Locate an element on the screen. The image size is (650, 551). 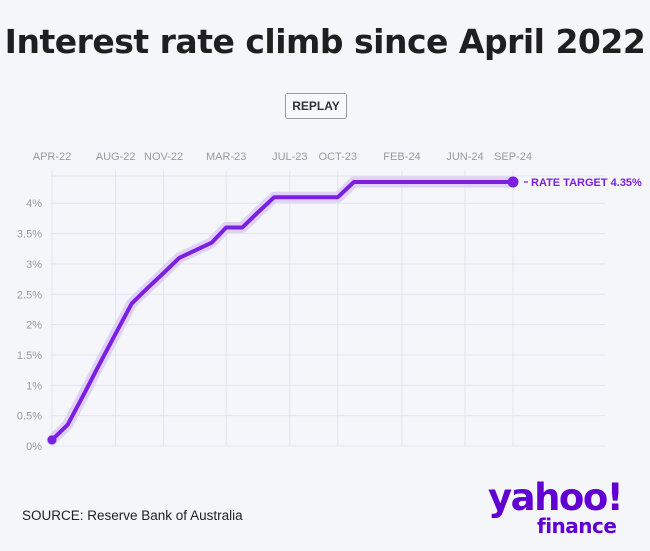
x-tick-label: JUN-24 is located at coordinates (464, 157).